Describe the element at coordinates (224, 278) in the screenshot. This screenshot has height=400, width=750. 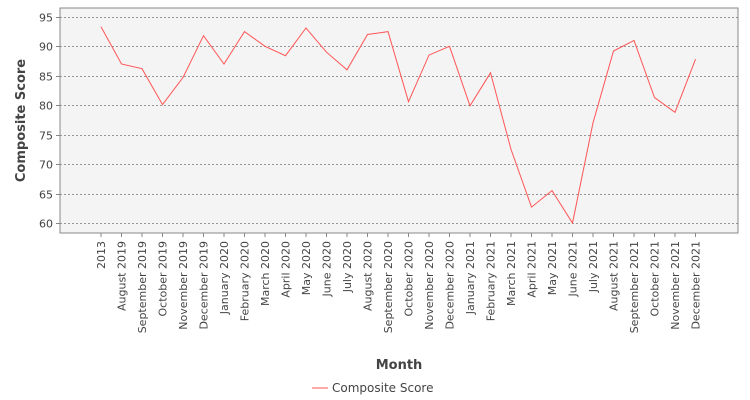
I see `x-tick-label: January 2020` at that location.